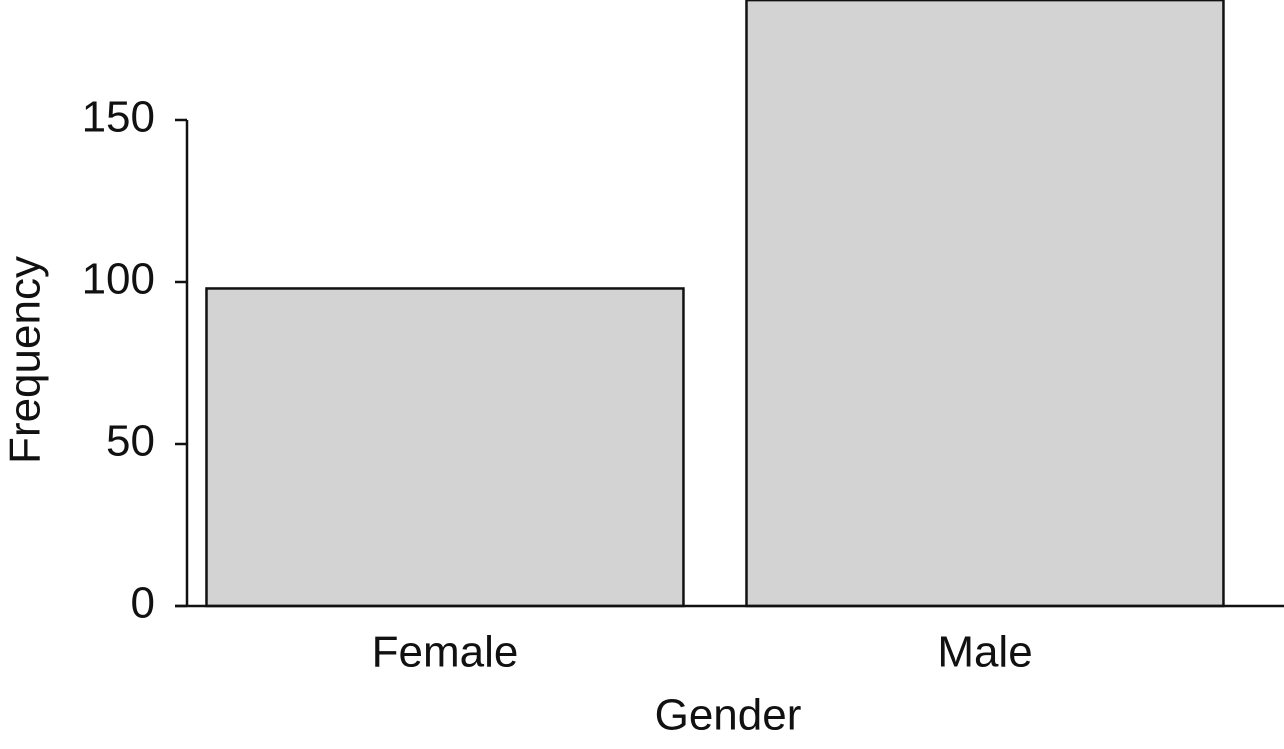 This screenshot has height=749, width=1284. I want to click on x-tick-label: Male, so click(984, 652).